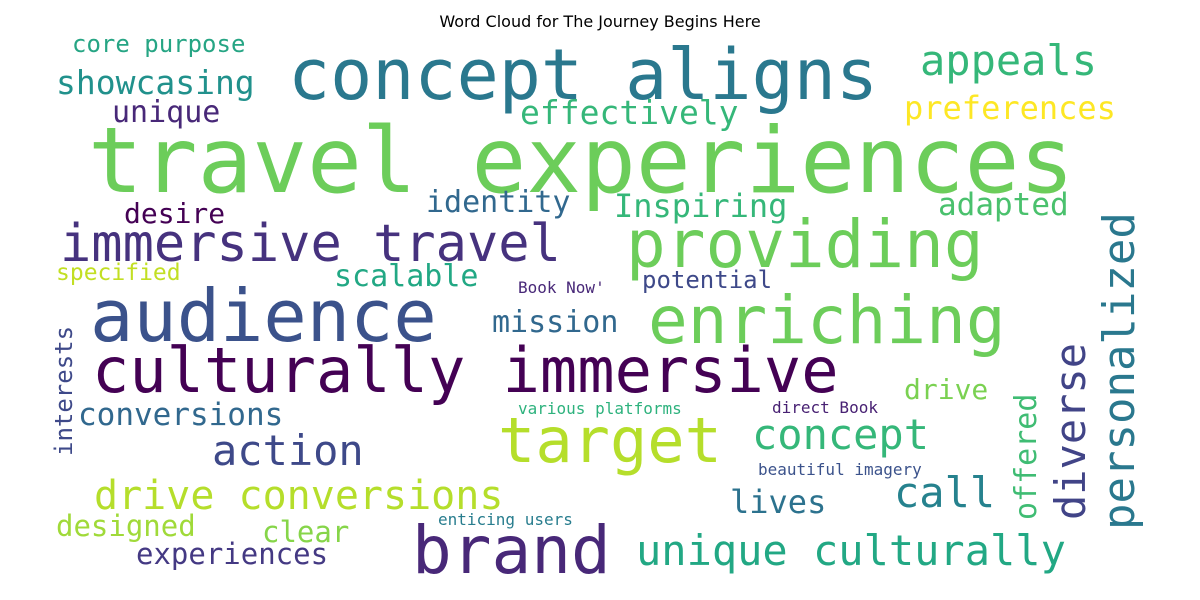  What do you see at coordinates (126, 526) in the screenshot?
I see `cloud-word: designed` at bounding box center [126, 526].